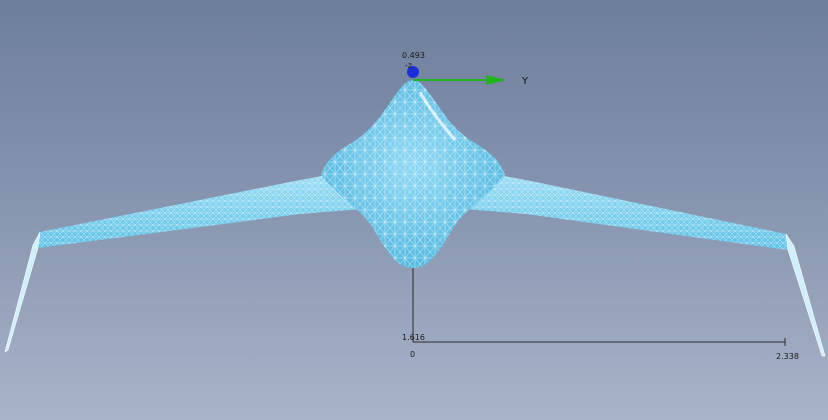  Describe the element at coordinates (600, 314) in the screenshot. I see `scale-bar: 1.616 0 2.338` at that location.